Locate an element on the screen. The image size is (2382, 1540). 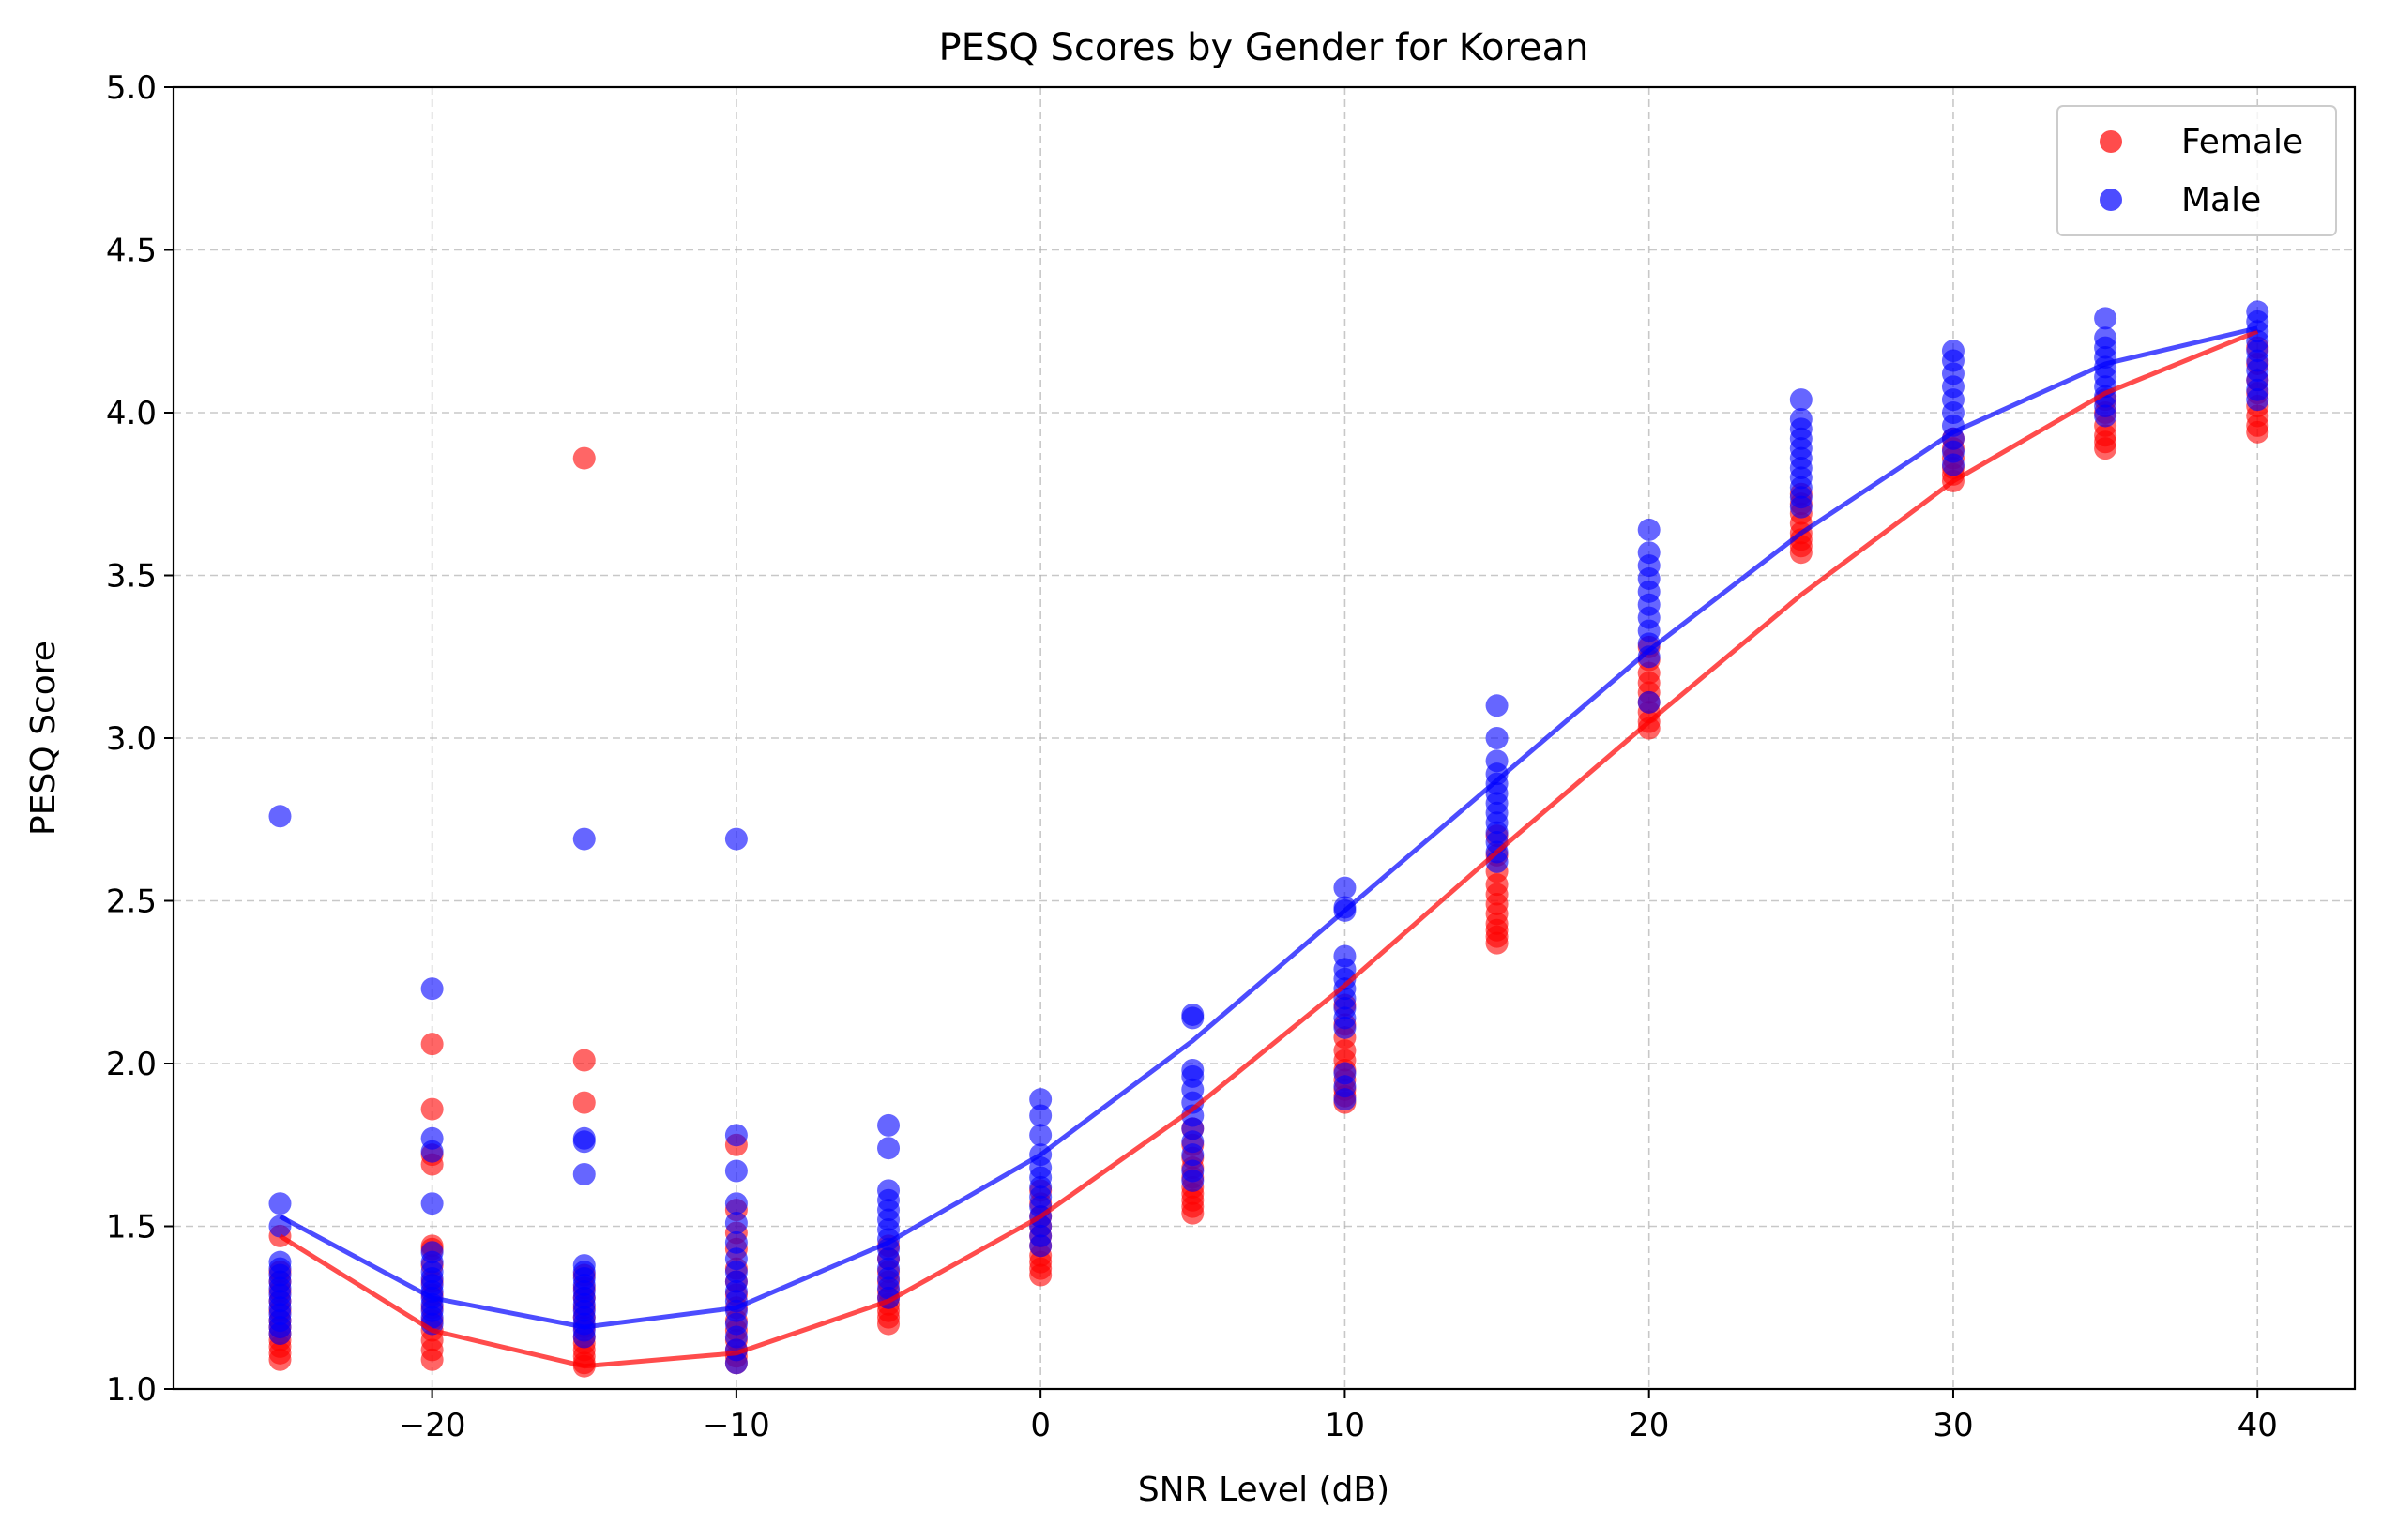
y-axis-label: PESQ Score is located at coordinates (43, 738).